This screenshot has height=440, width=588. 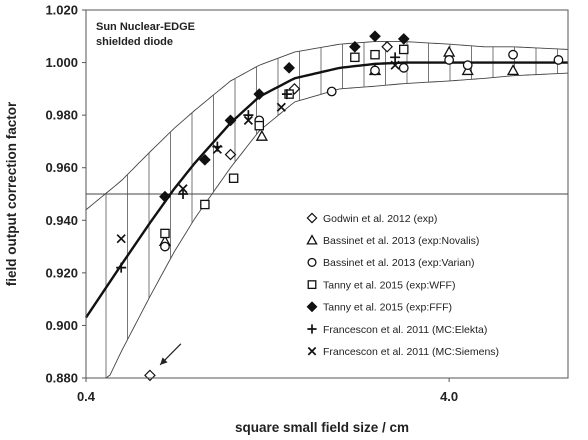 What do you see at coordinates (399, 263) in the screenshot?
I see `legend-entry: Bassinet et al. 2013 (exp:Varian)` at bounding box center [399, 263].